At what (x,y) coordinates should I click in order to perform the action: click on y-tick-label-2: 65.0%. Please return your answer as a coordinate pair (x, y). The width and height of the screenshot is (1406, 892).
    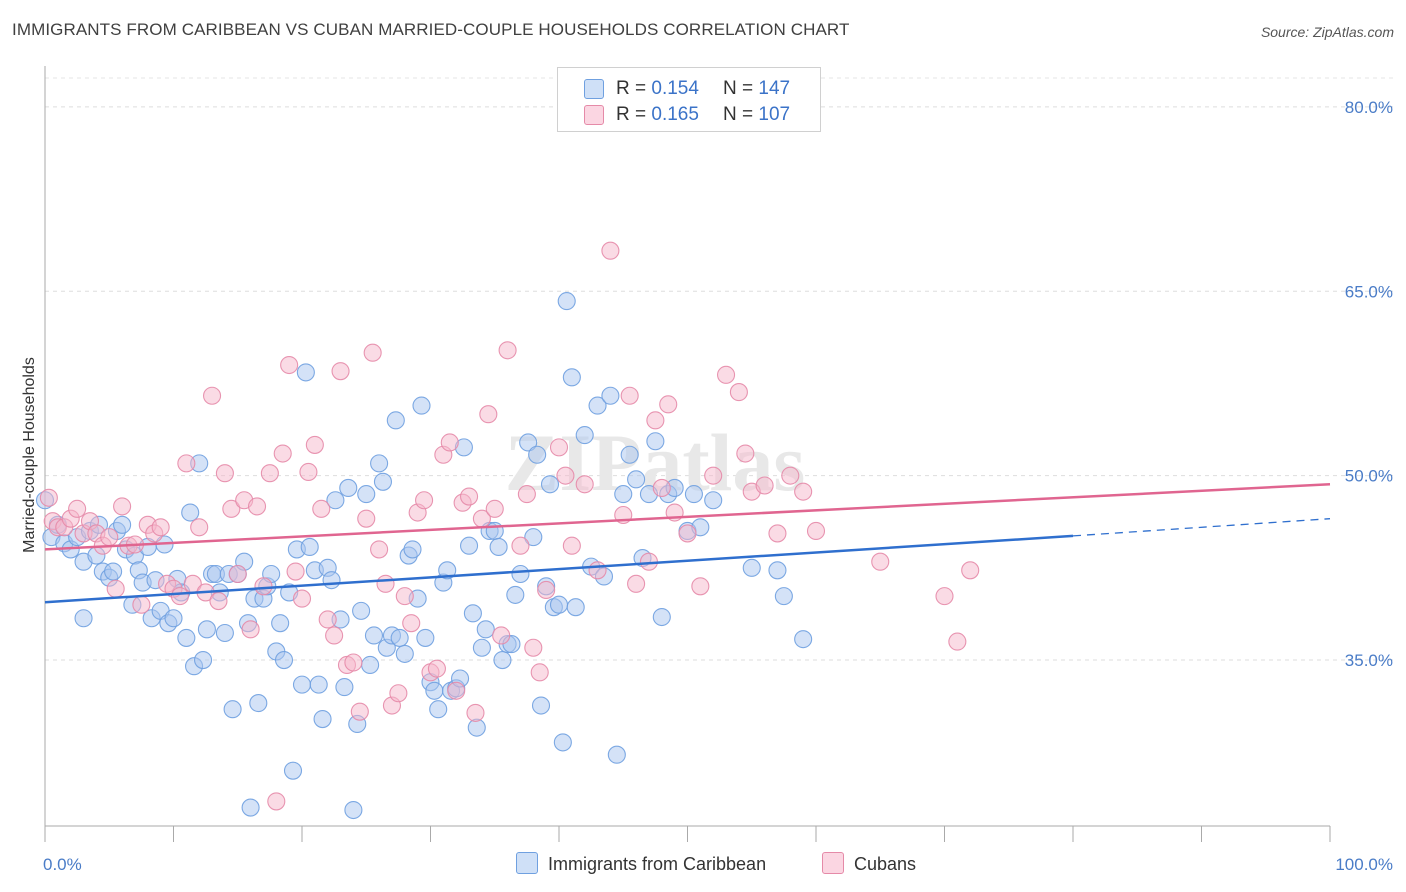
    Looking at the image, I should click on (1369, 291).